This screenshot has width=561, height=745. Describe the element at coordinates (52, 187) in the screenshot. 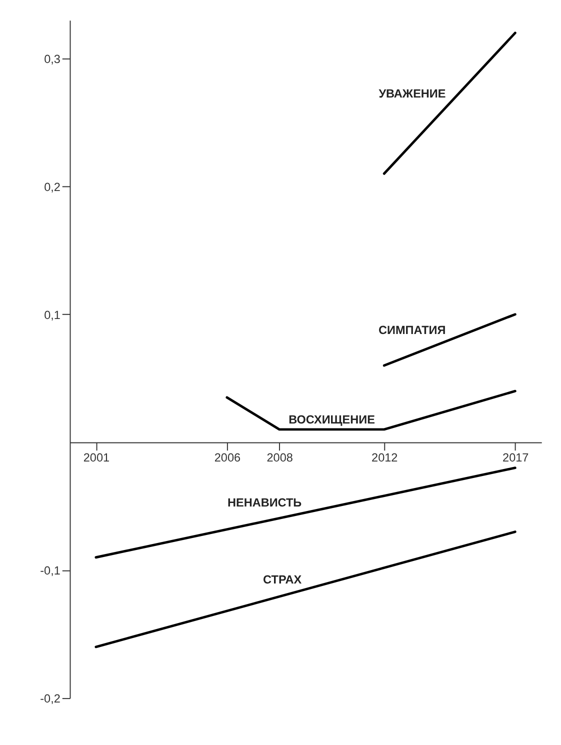

I see `y-tick-label: 0,2` at that location.